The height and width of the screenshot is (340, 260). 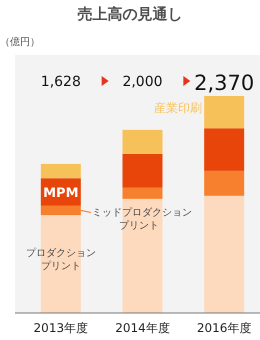 What do you see at coordinates (142, 82) in the screenshot?
I see `text: 2,000` at bounding box center [142, 82].